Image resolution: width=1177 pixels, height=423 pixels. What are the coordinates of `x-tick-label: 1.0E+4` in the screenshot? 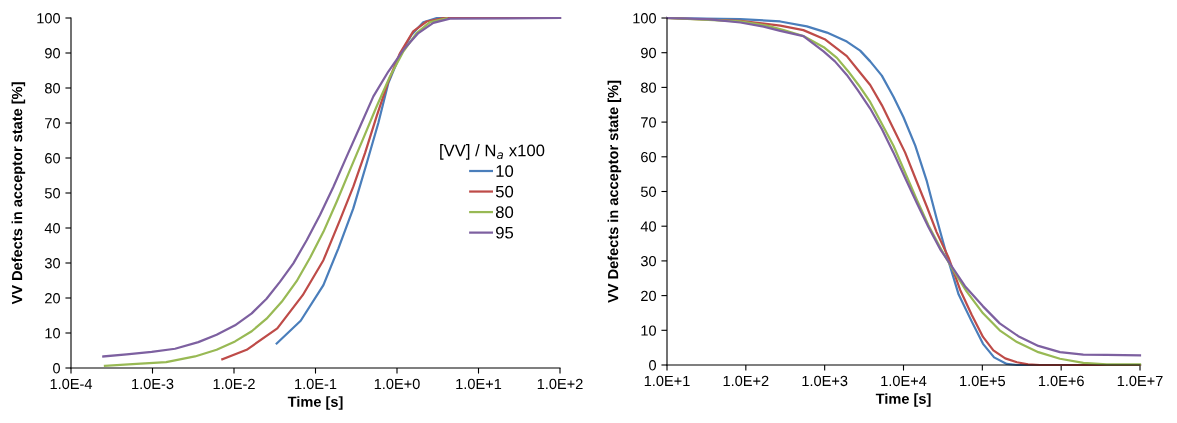 It's located at (904, 381).